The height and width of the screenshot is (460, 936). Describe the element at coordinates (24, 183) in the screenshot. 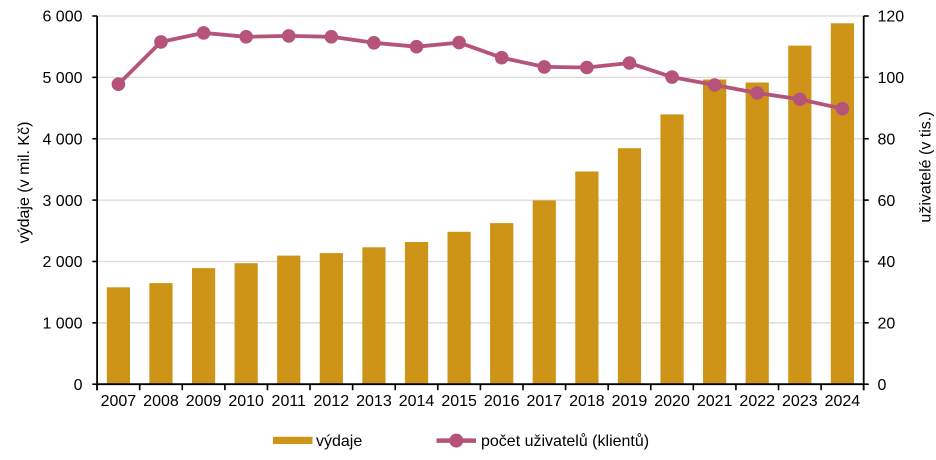

I see `svg-text: výdaje (v mil. Kč)` at that location.